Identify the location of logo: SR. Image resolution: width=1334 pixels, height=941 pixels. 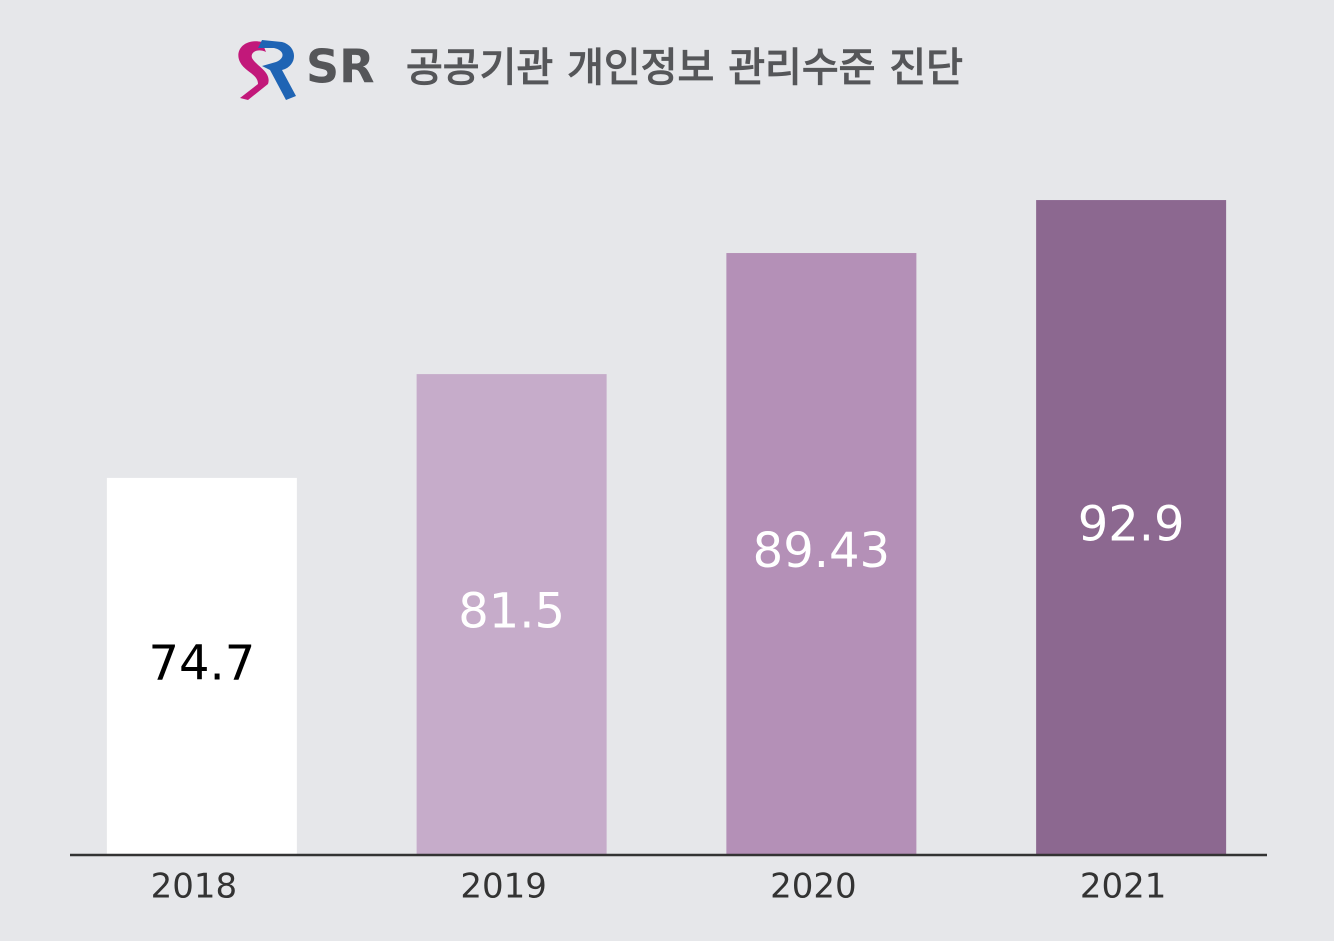
(306, 70).